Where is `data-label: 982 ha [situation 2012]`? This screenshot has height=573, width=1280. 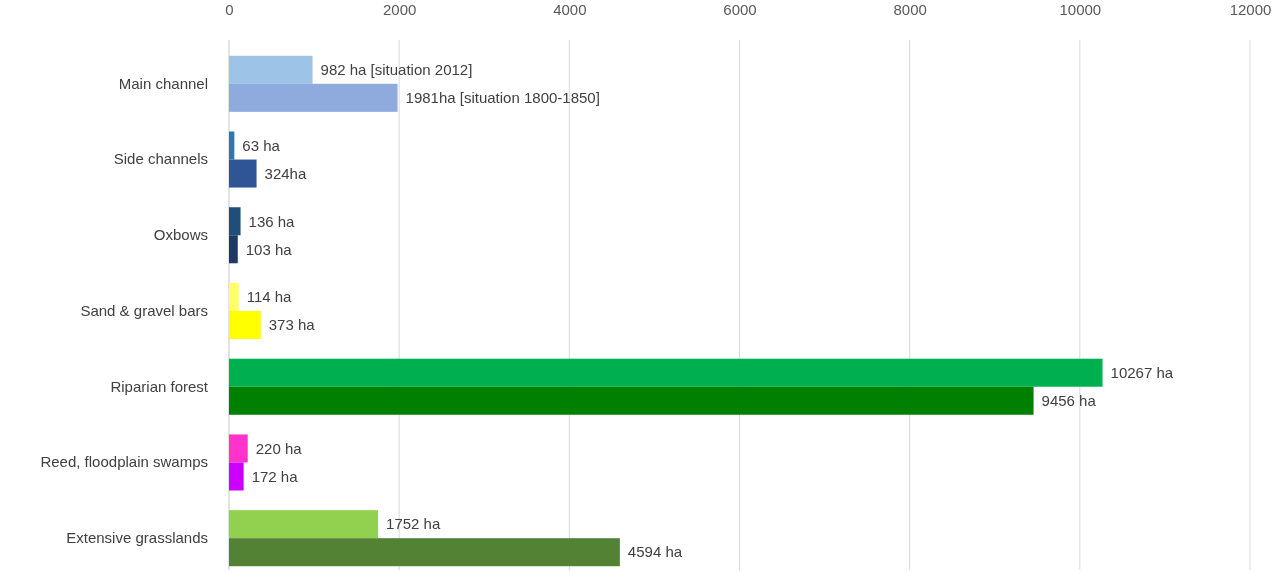 data-label: 982 ha [situation 2012] is located at coordinates (396, 70).